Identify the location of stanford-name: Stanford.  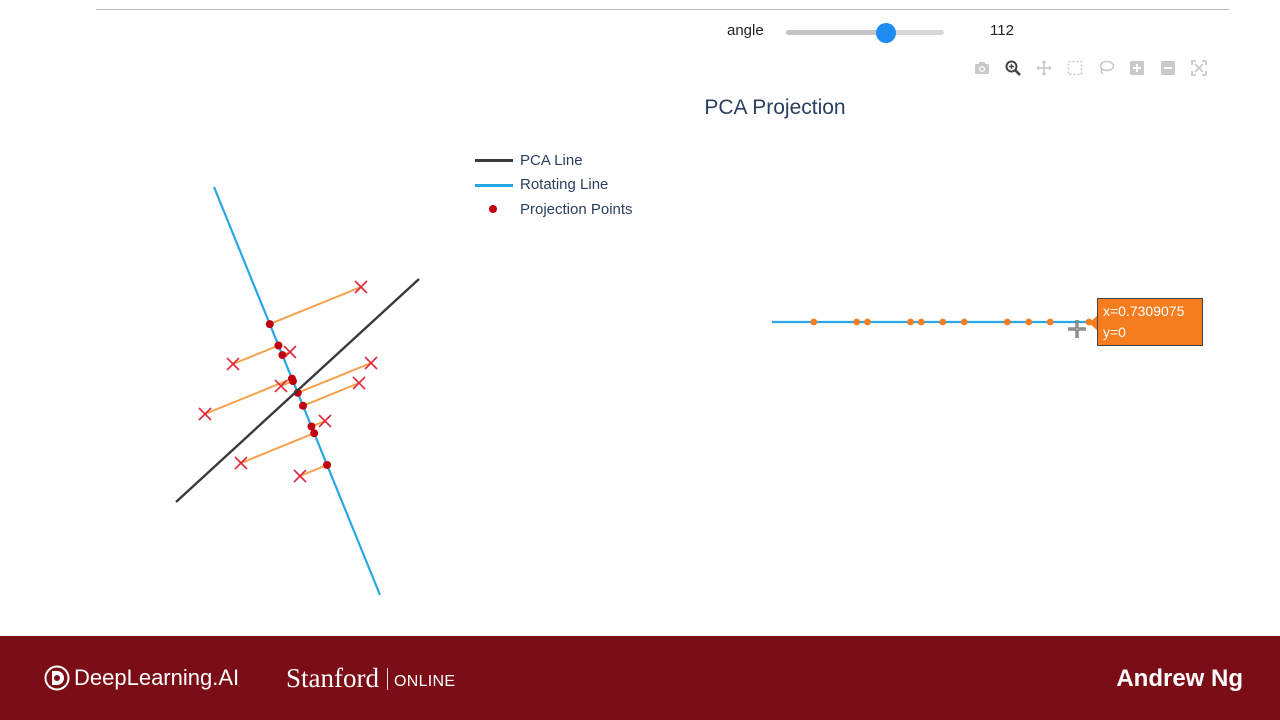
(332, 678).